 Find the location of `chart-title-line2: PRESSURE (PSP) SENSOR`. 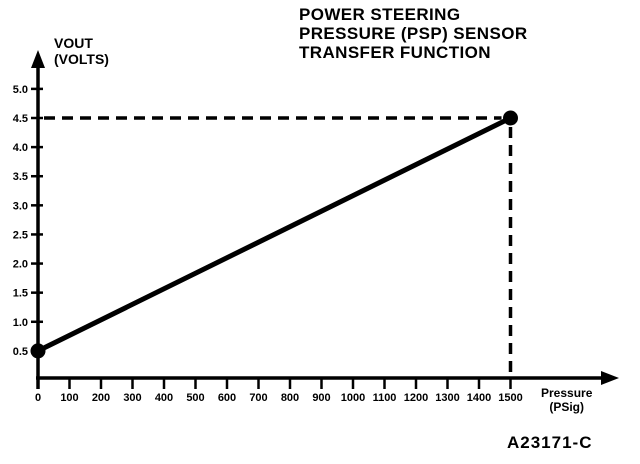

chart-title-line2: PRESSURE (PSP) SENSOR is located at coordinates (413, 33).